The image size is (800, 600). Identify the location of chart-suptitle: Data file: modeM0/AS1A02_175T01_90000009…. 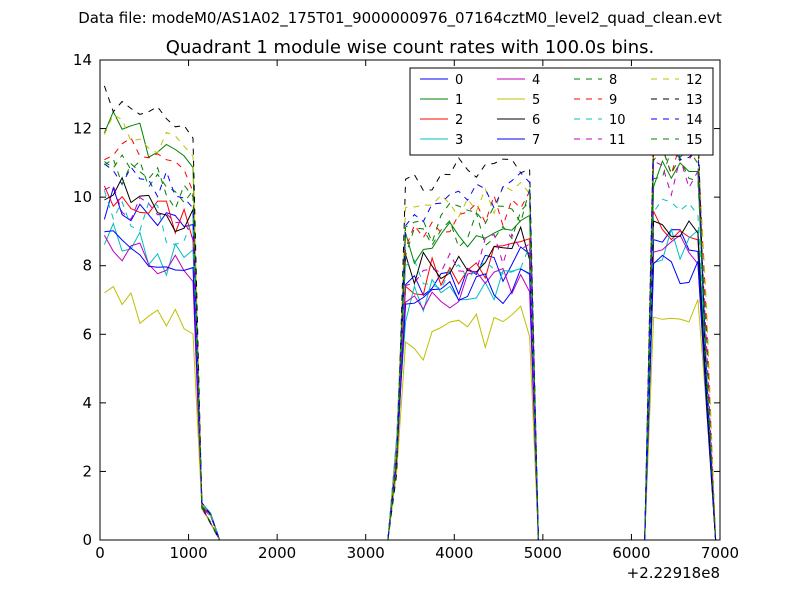
(400, 18).